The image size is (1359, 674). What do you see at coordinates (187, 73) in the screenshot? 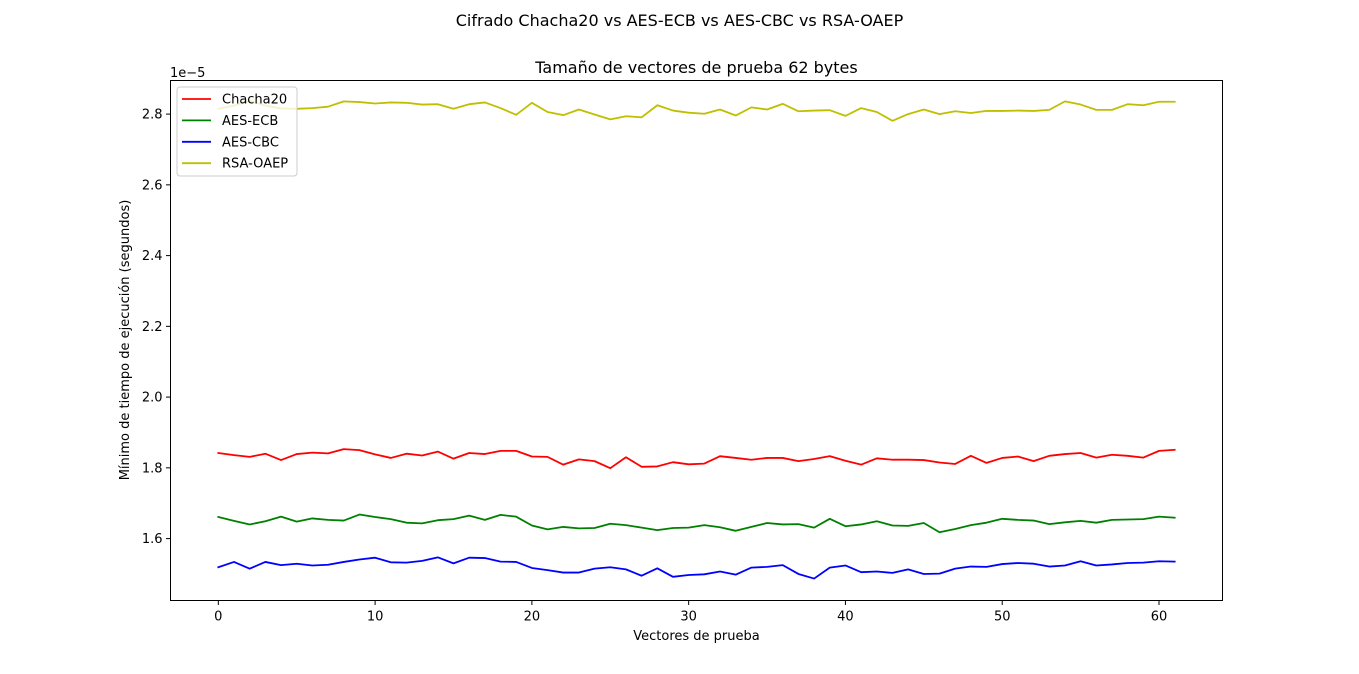
I see `y-offset-label: 1e−5` at bounding box center [187, 73].